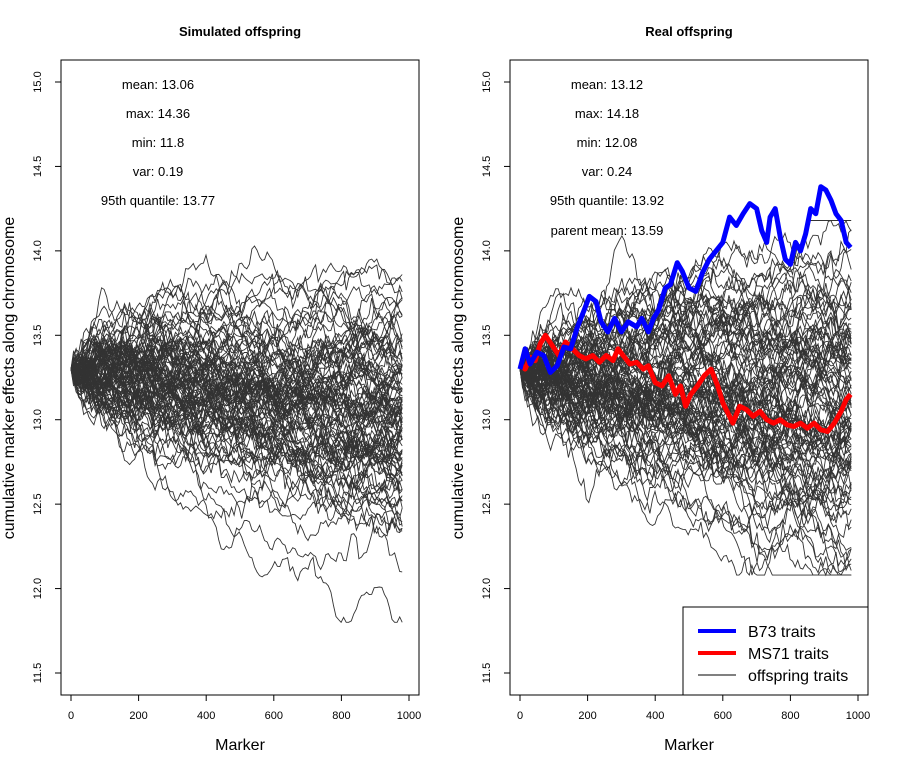  What do you see at coordinates (798, 676) in the screenshot?
I see `legend-label-offspring: offspring traits` at bounding box center [798, 676].